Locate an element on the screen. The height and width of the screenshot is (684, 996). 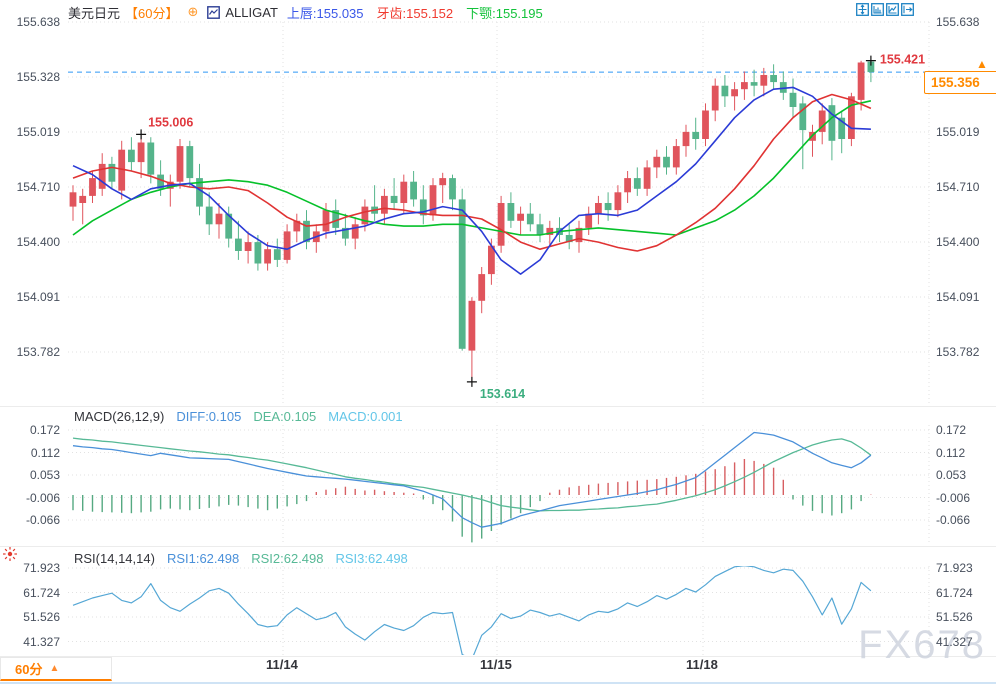
current-price-badge: 155.356 is located at coordinates (960, 82).